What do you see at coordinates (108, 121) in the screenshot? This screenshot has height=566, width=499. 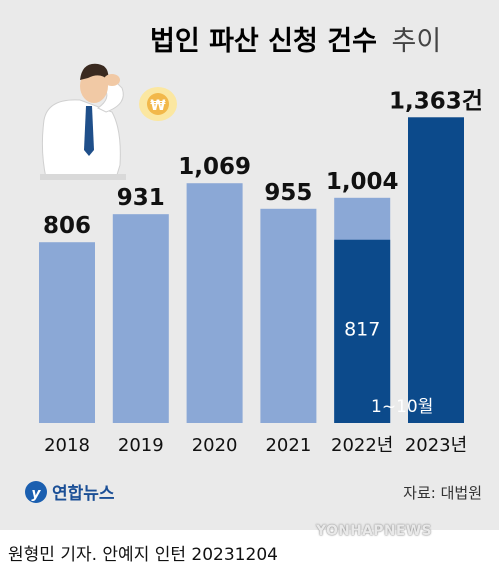 I see `stressed-man-illustration: ₩` at bounding box center [108, 121].